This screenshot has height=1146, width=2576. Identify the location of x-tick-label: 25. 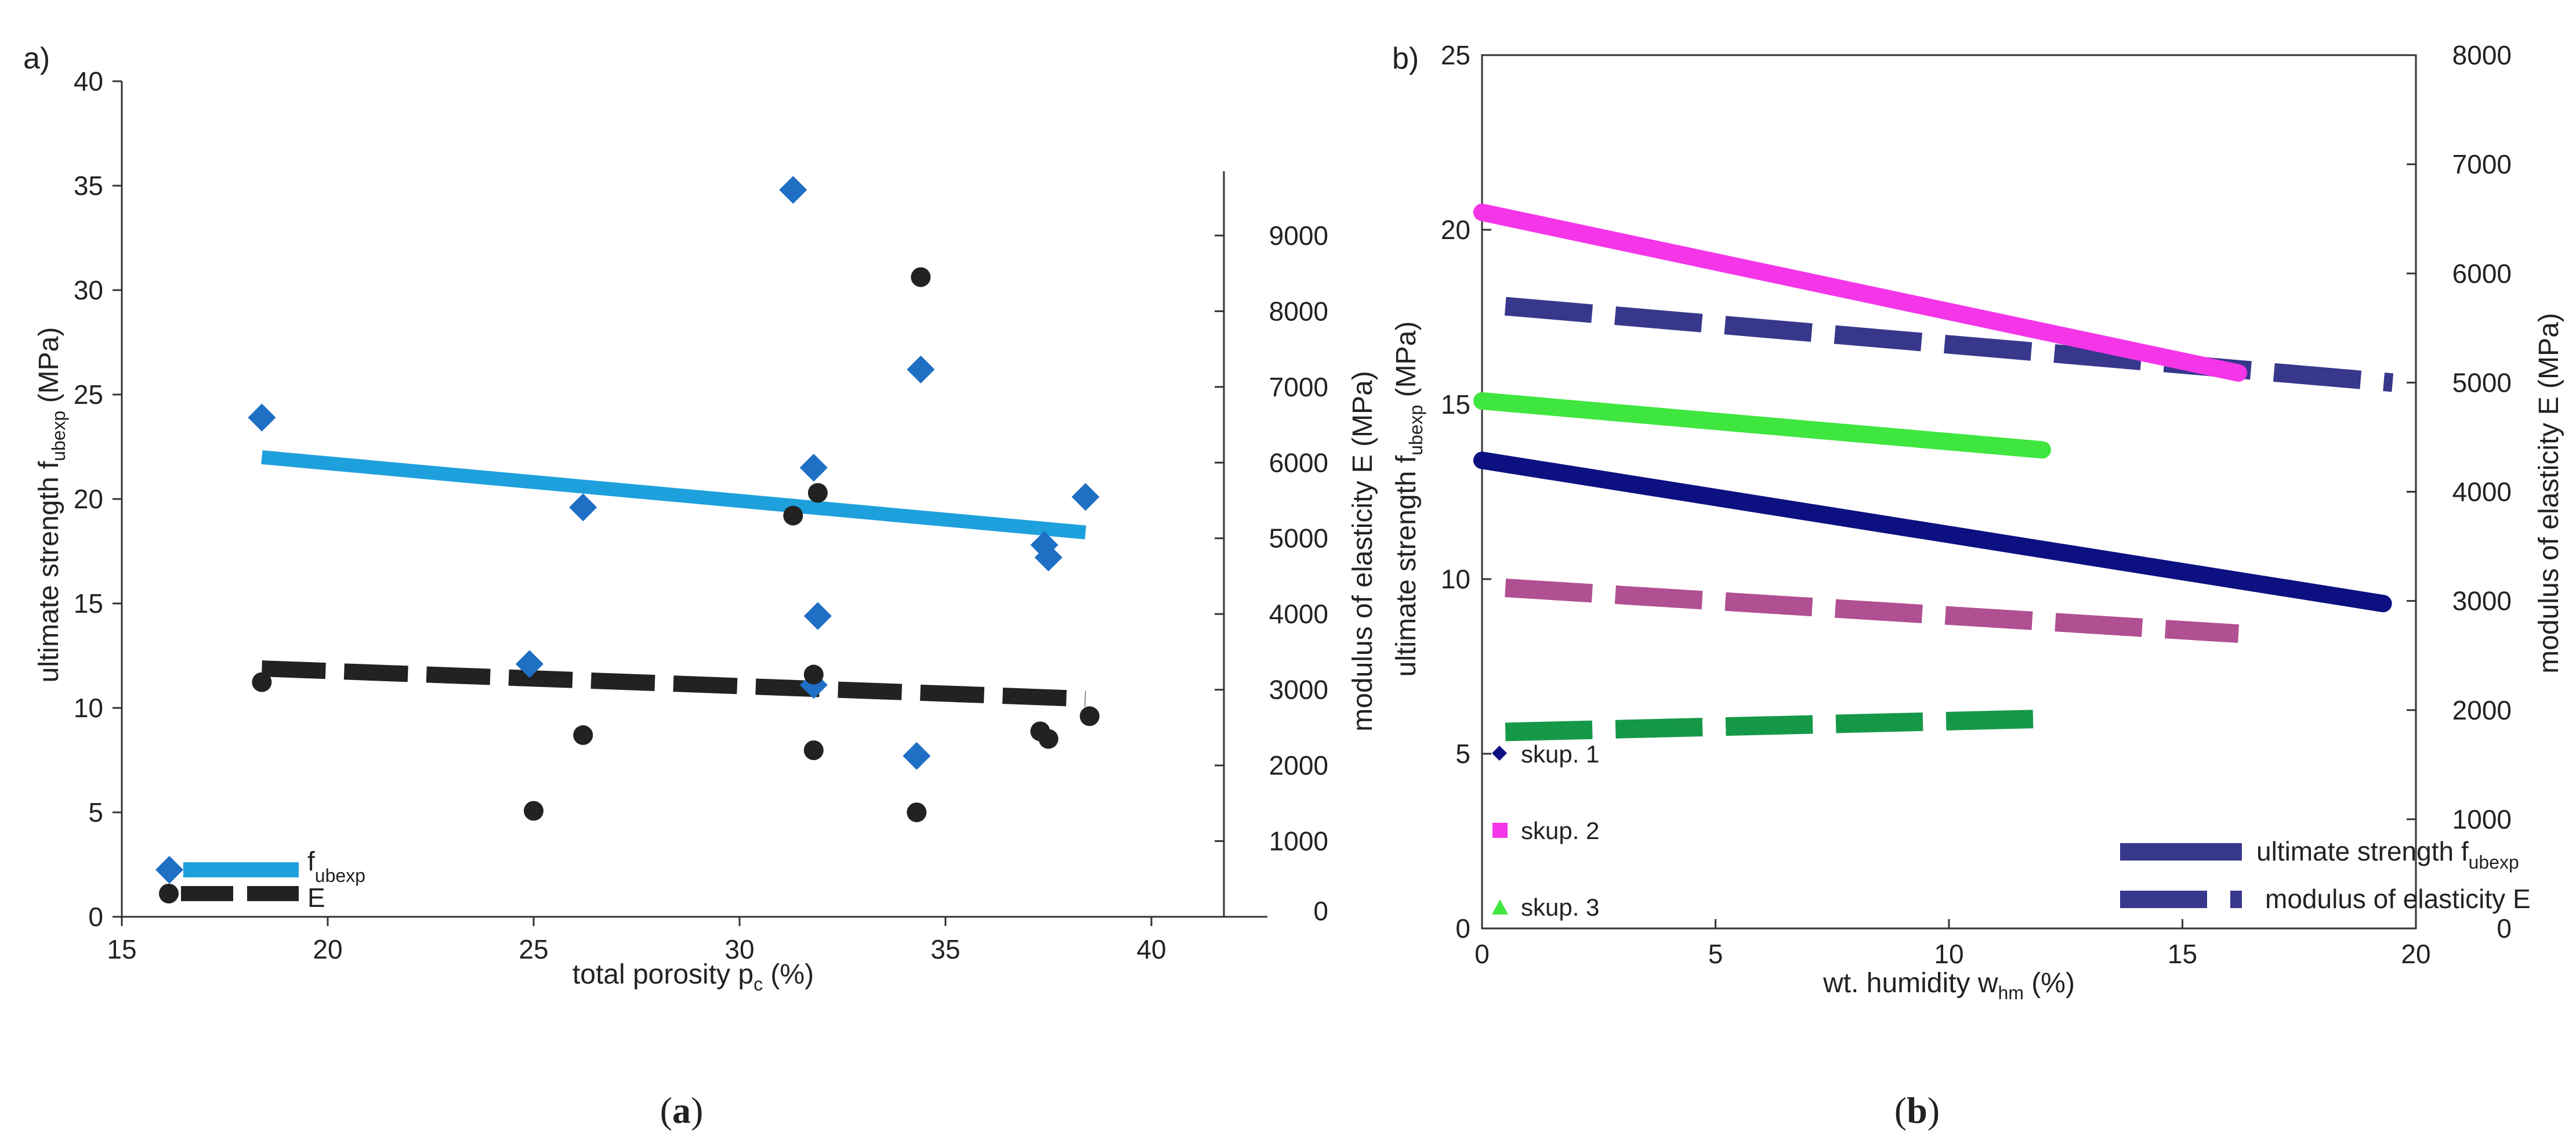
(533, 949).